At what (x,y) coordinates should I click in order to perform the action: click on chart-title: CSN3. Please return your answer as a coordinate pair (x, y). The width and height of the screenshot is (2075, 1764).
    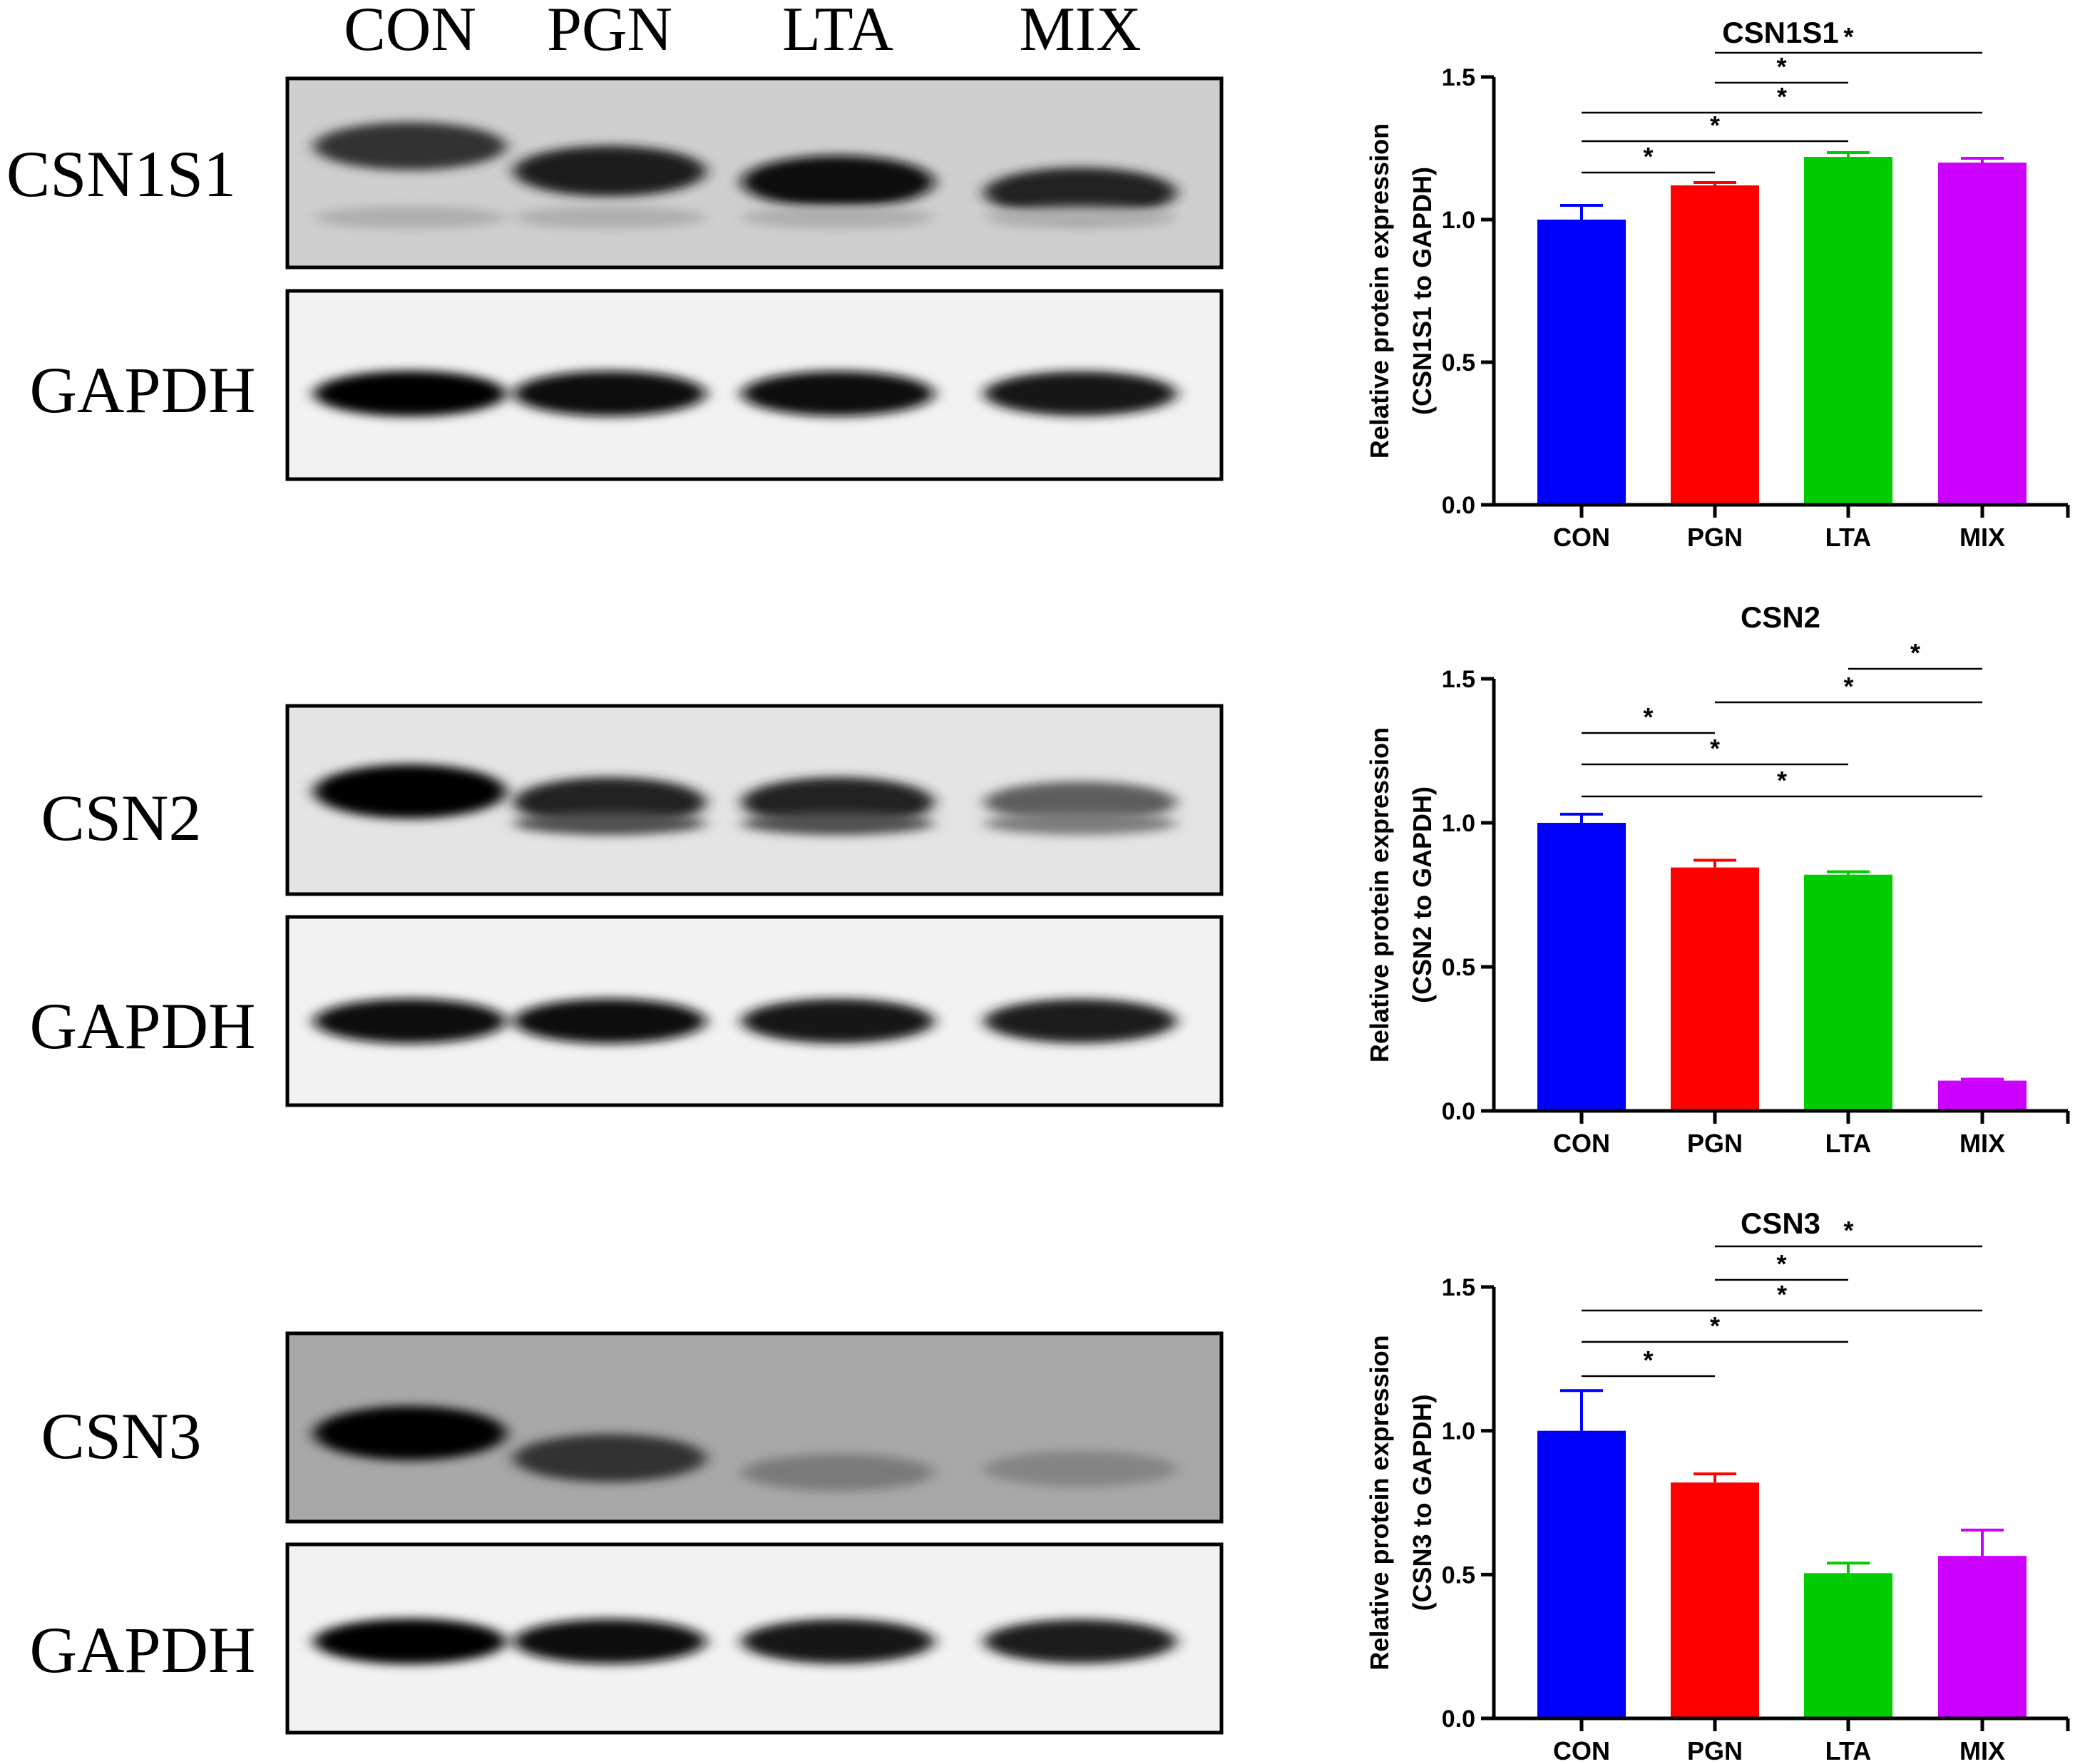
    Looking at the image, I should click on (1780, 1223).